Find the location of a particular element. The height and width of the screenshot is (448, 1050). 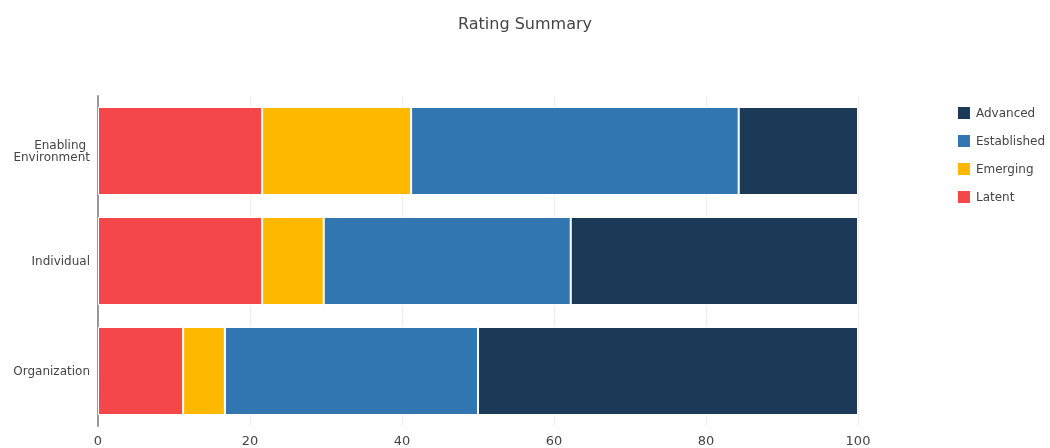

y-tick-label: Enabling Environment is located at coordinates (52, 151).